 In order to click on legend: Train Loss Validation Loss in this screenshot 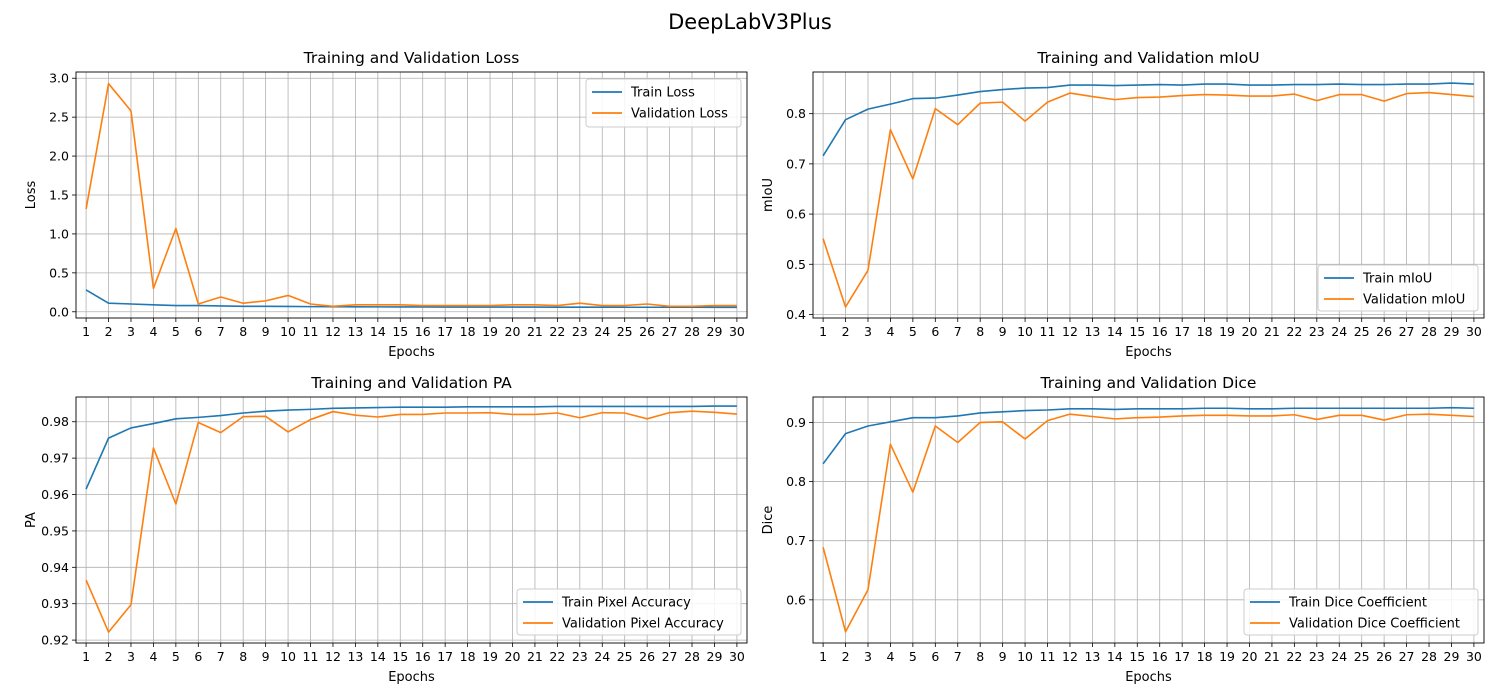, I will do `click(663, 103)`.